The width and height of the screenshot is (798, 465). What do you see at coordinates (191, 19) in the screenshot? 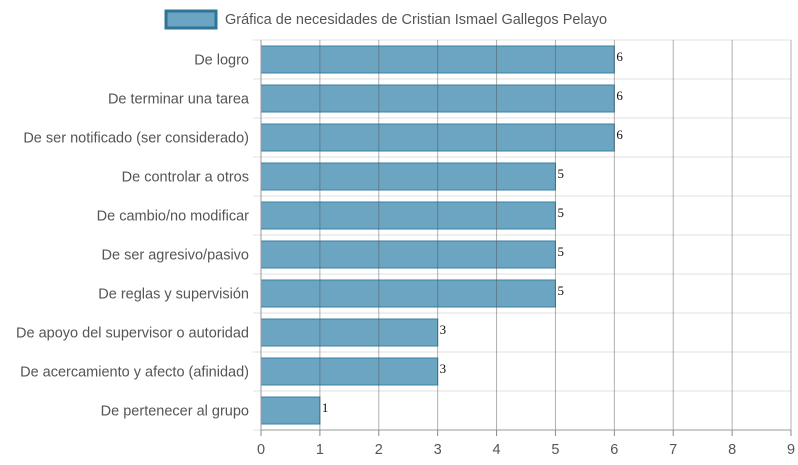
I see `legend-swatch` at bounding box center [191, 19].